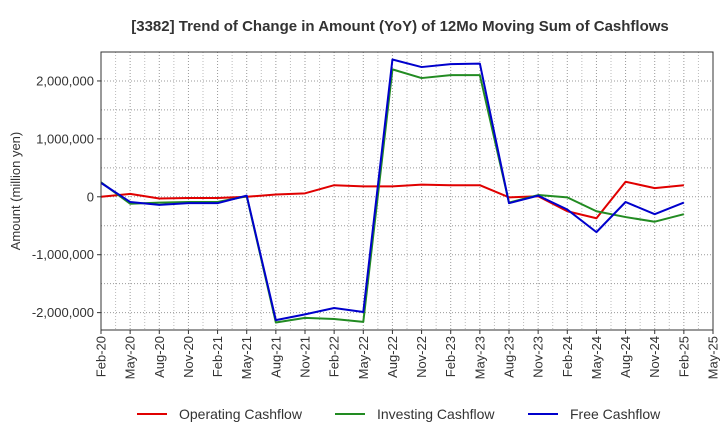 This screenshot has height=440, width=720. I want to click on x-tick-label: Aug-24, so click(625, 357).